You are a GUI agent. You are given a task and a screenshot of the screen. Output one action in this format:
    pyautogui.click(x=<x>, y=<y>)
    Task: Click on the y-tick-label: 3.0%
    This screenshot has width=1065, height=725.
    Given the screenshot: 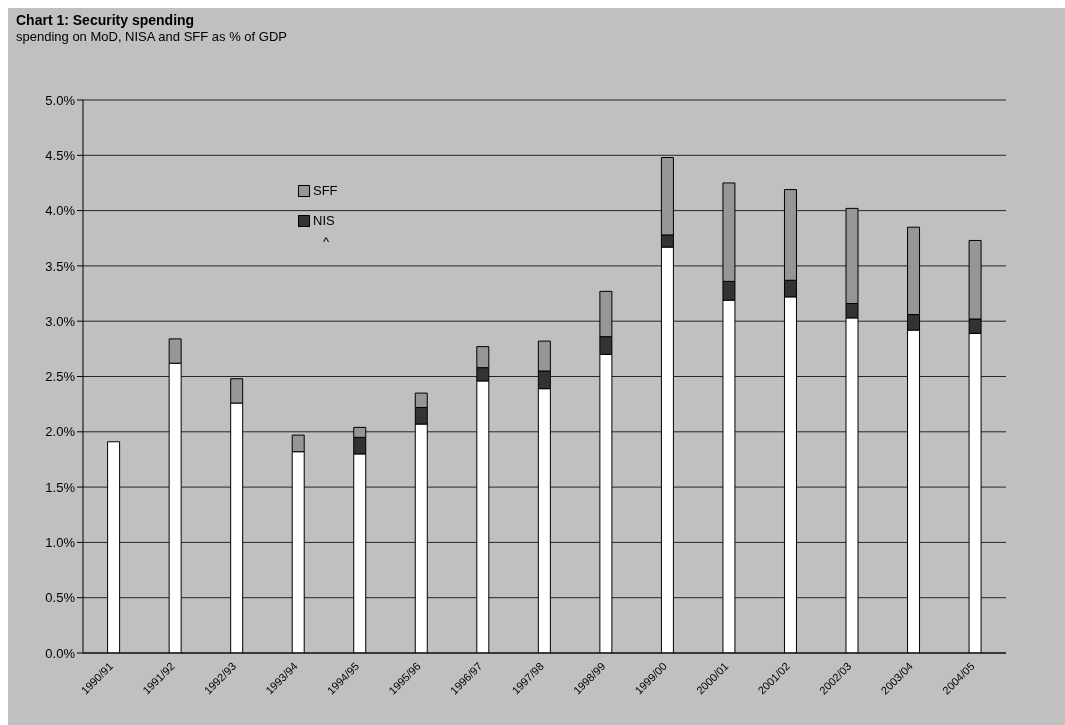 What is the action you would take?
    pyautogui.click(x=60, y=321)
    